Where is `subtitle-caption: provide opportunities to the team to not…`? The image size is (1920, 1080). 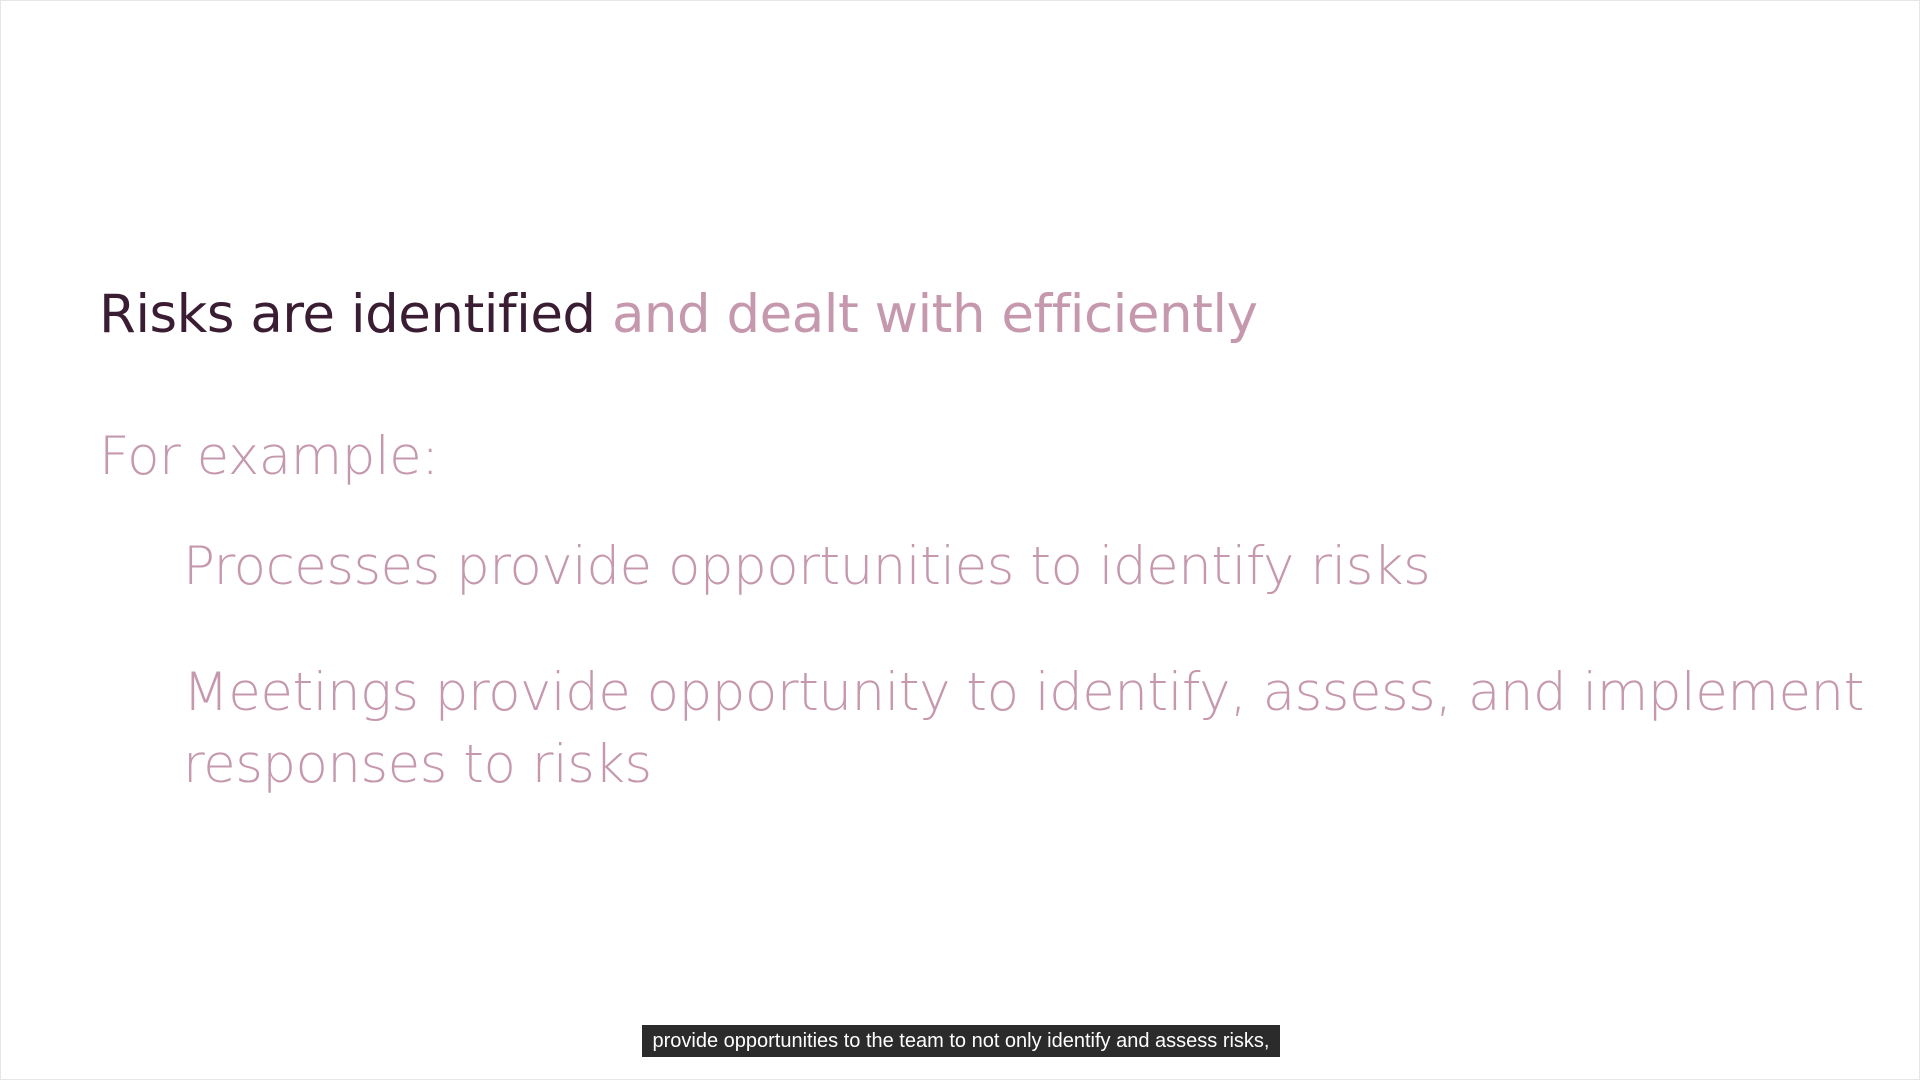
subtitle-caption: provide opportunities to the team to not… is located at coordinates (961, 1041).